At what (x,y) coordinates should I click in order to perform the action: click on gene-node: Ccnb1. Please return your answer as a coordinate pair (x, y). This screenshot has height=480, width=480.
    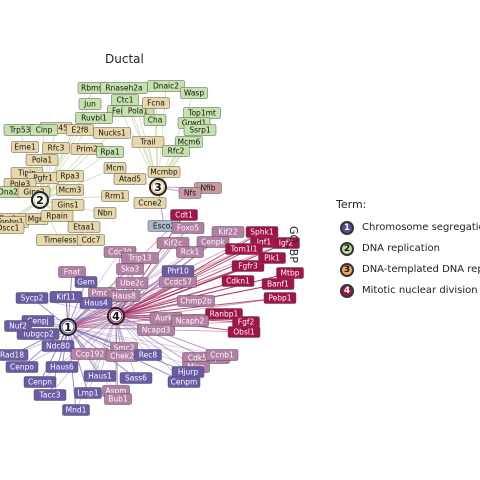
    Looking at the image, I should click on (222, 355).